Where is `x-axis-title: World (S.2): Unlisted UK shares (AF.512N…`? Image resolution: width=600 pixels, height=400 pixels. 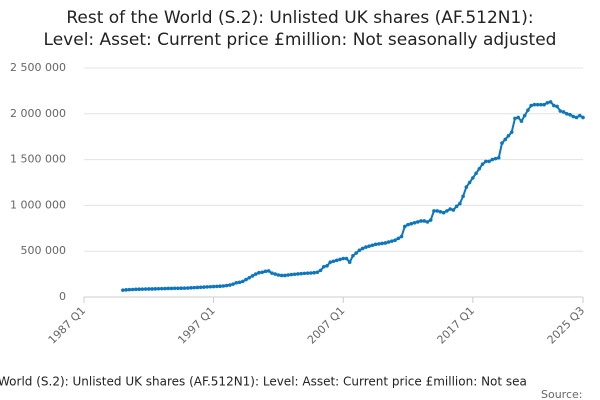
x-axis-title: World (S.2): Unlisted UK shares (AF.512N… is located at coordinates (263, 382).